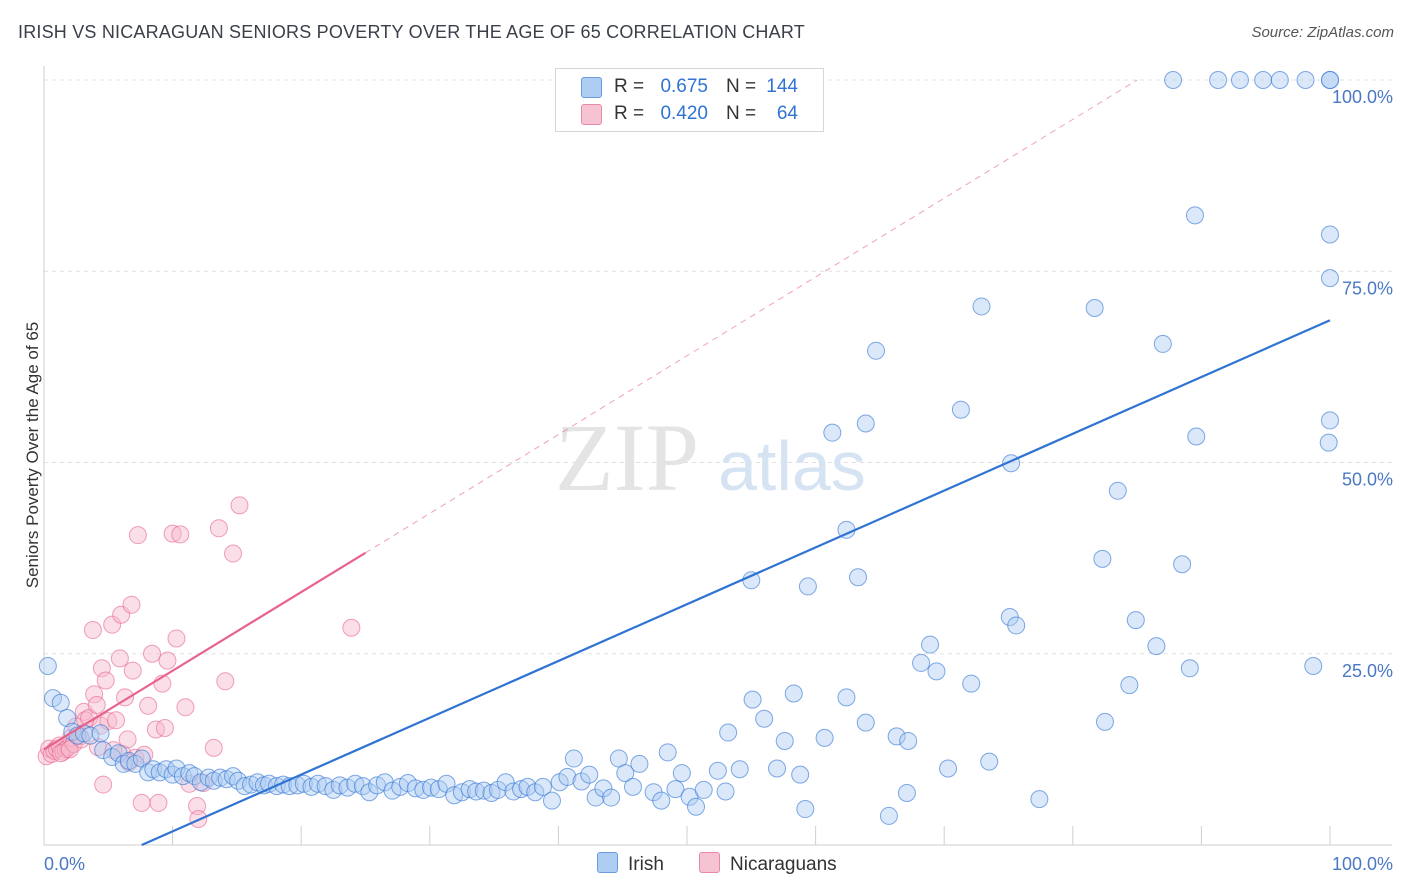  What do you see at coordinates (782, 86) in the screenshot?
I see `legend-n-value-irish: 144` at bounding box center [782, 86].